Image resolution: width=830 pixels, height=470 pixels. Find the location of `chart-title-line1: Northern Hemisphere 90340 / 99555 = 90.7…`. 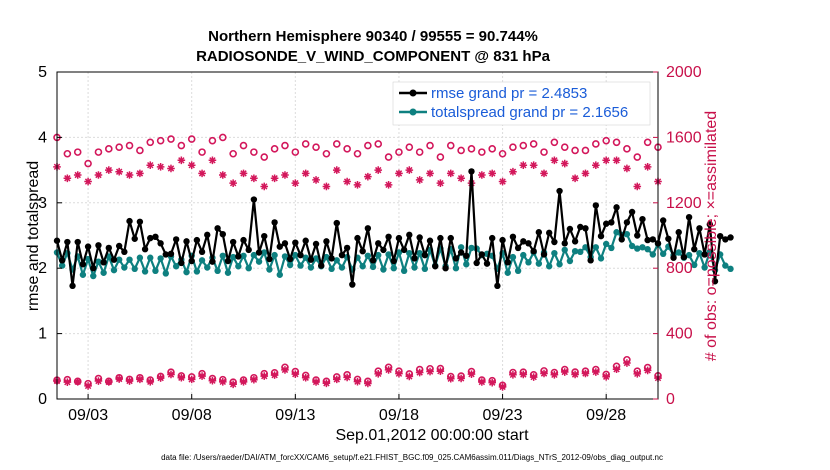

chart-title-line1: Northern Hemisphere 90340 / 99555 = 90.7… is located at coordinates (373, 36).